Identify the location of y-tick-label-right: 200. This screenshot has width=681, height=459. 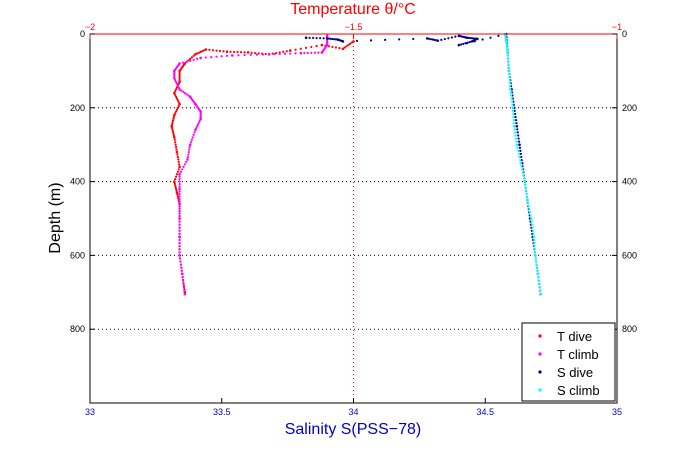
(629, 108).